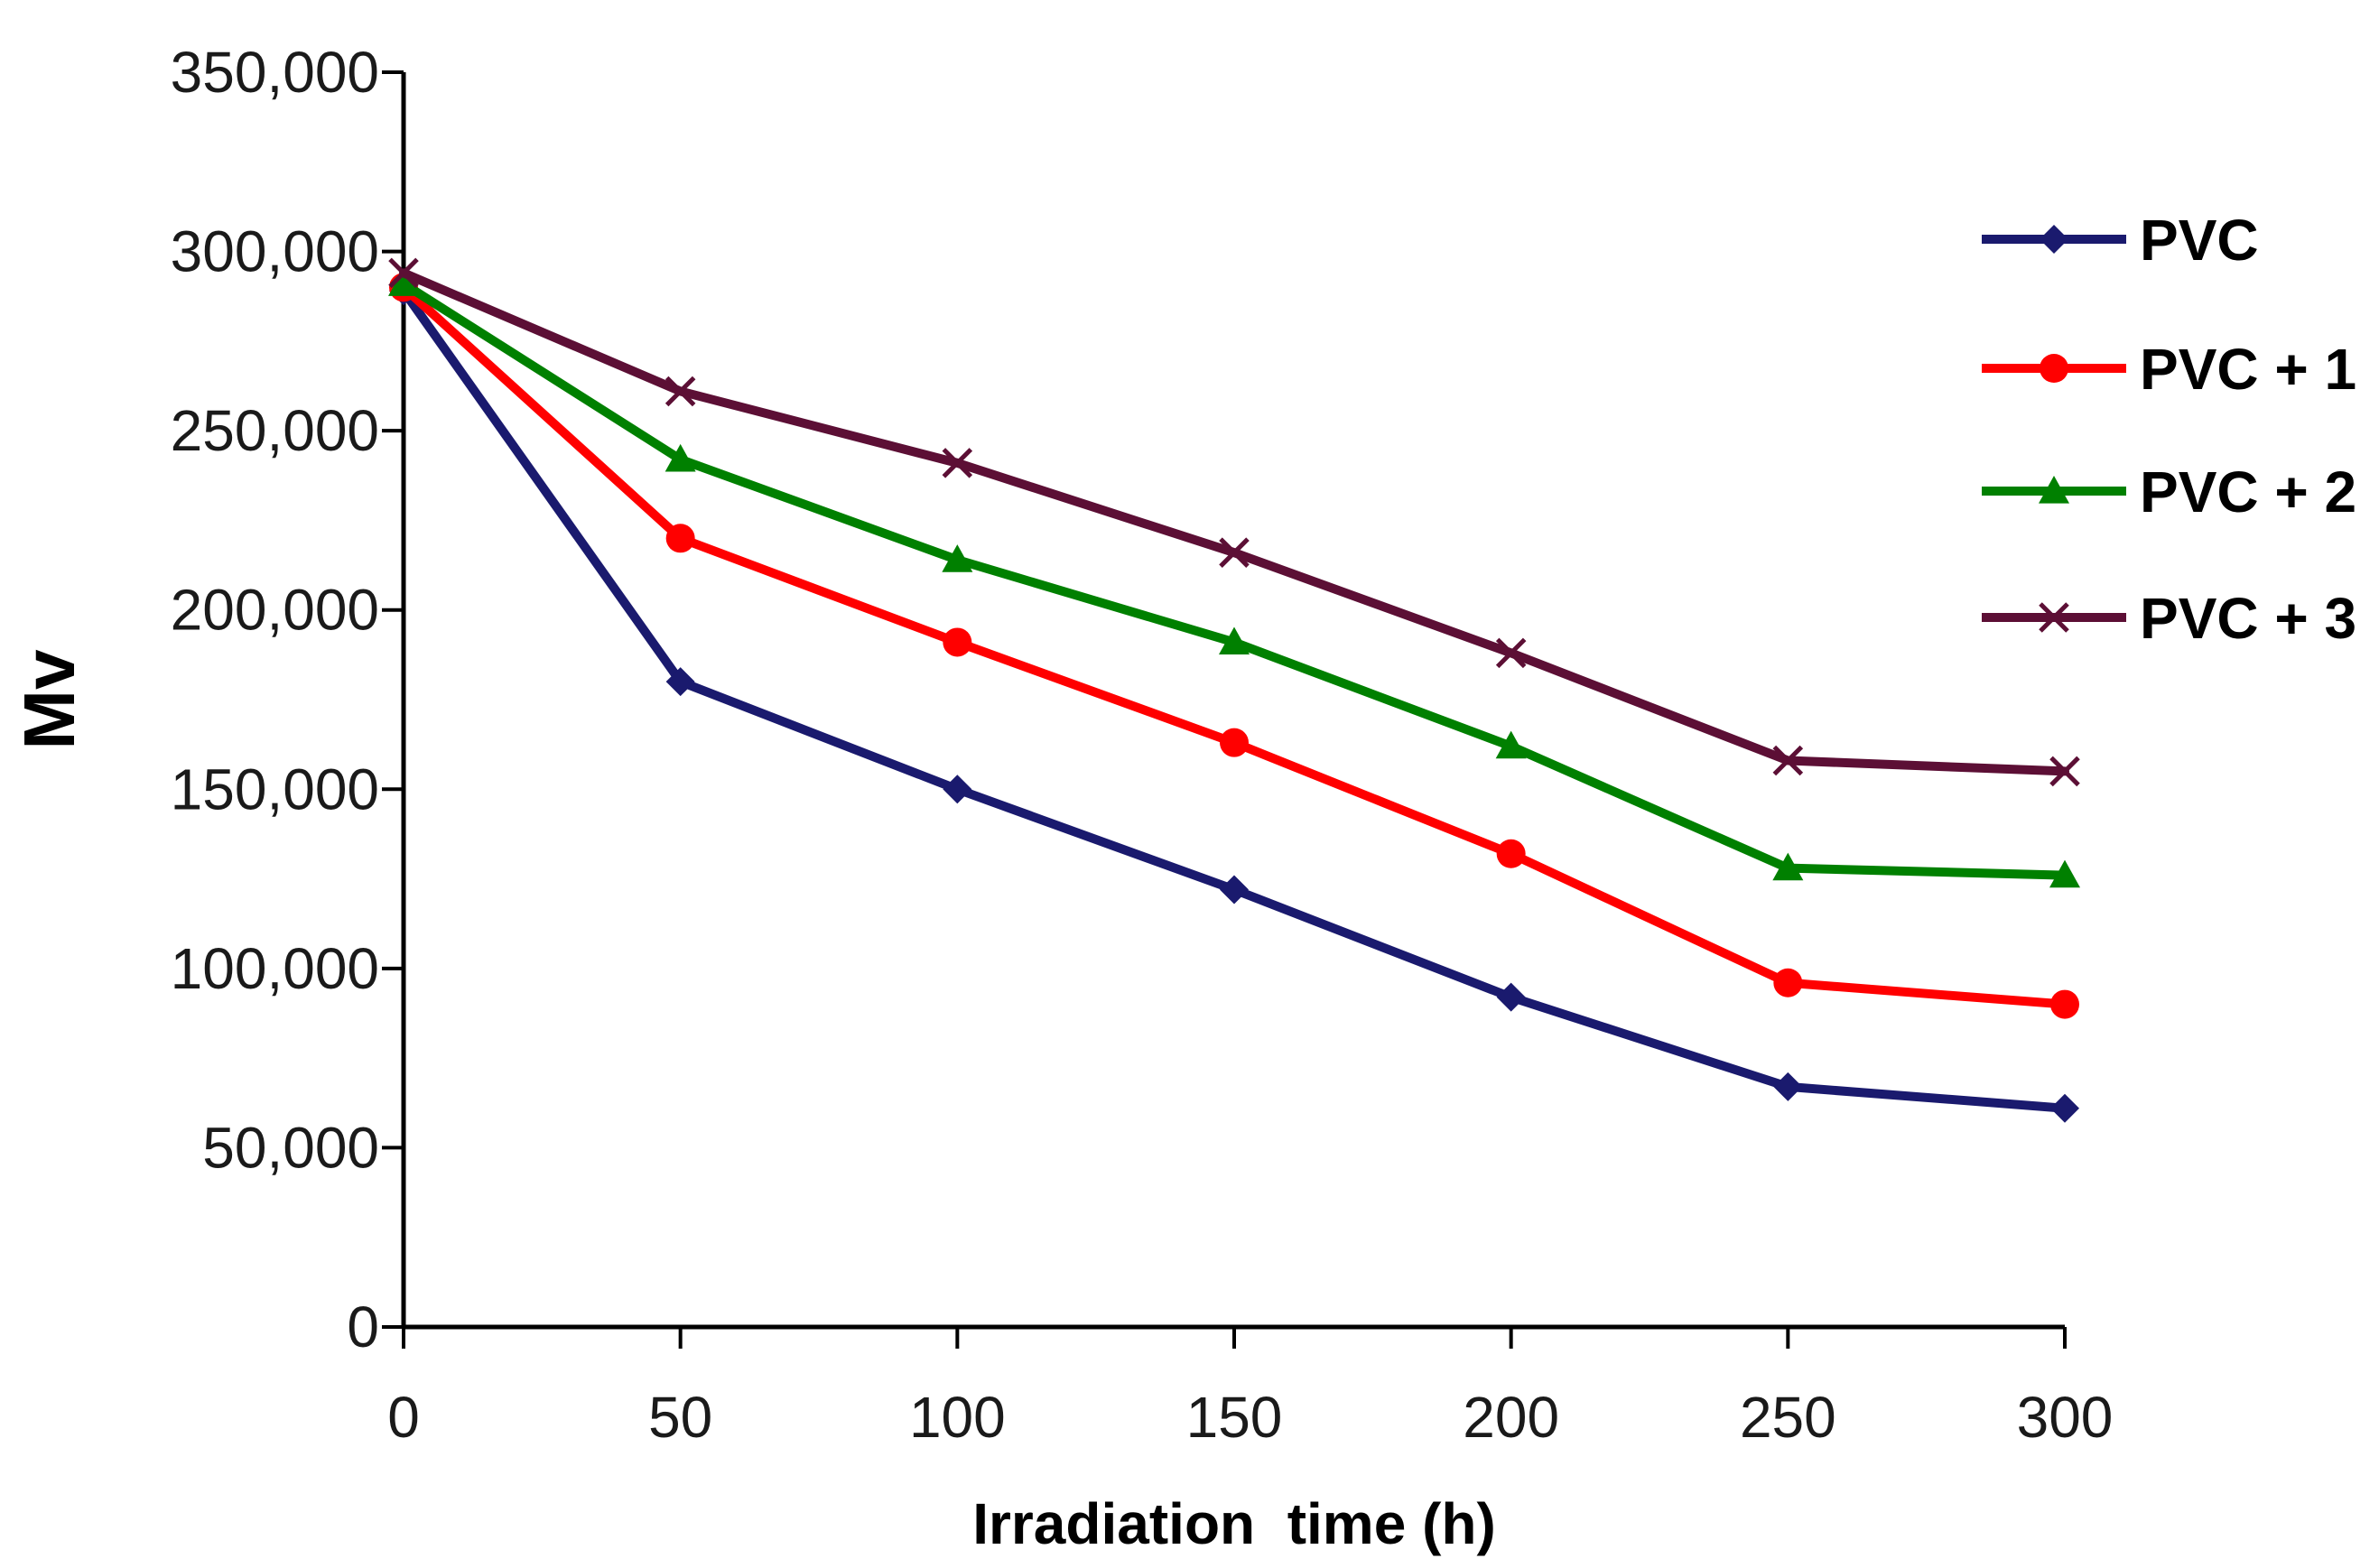 The width and height of the screenshot is (2379, 1568). Describe the element at coordinates (2199, 240) in the screenshot. I see `legend-label: PVC` at that location.